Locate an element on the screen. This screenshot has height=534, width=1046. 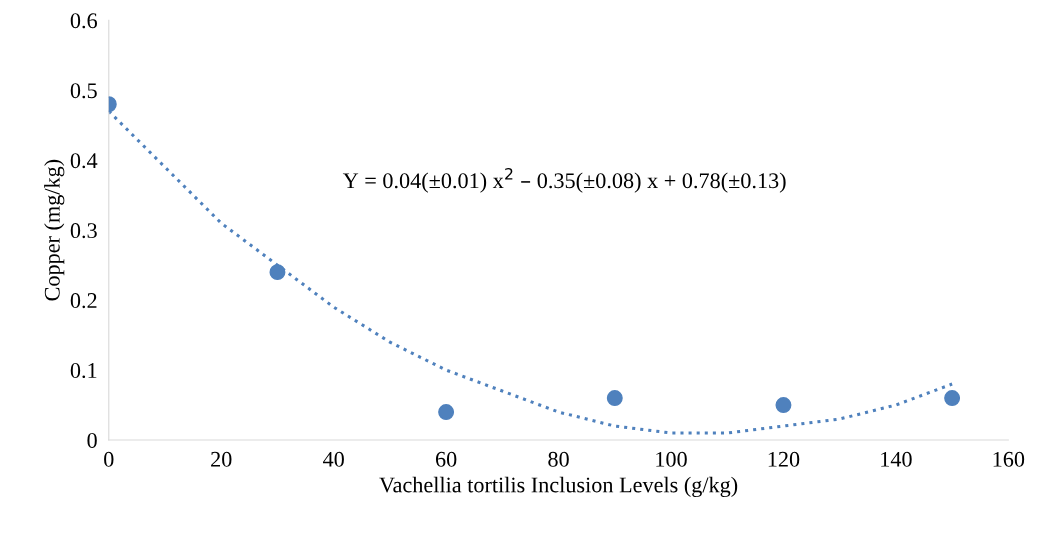
x-tick-label: 40 is located at coordinates (333, 459).